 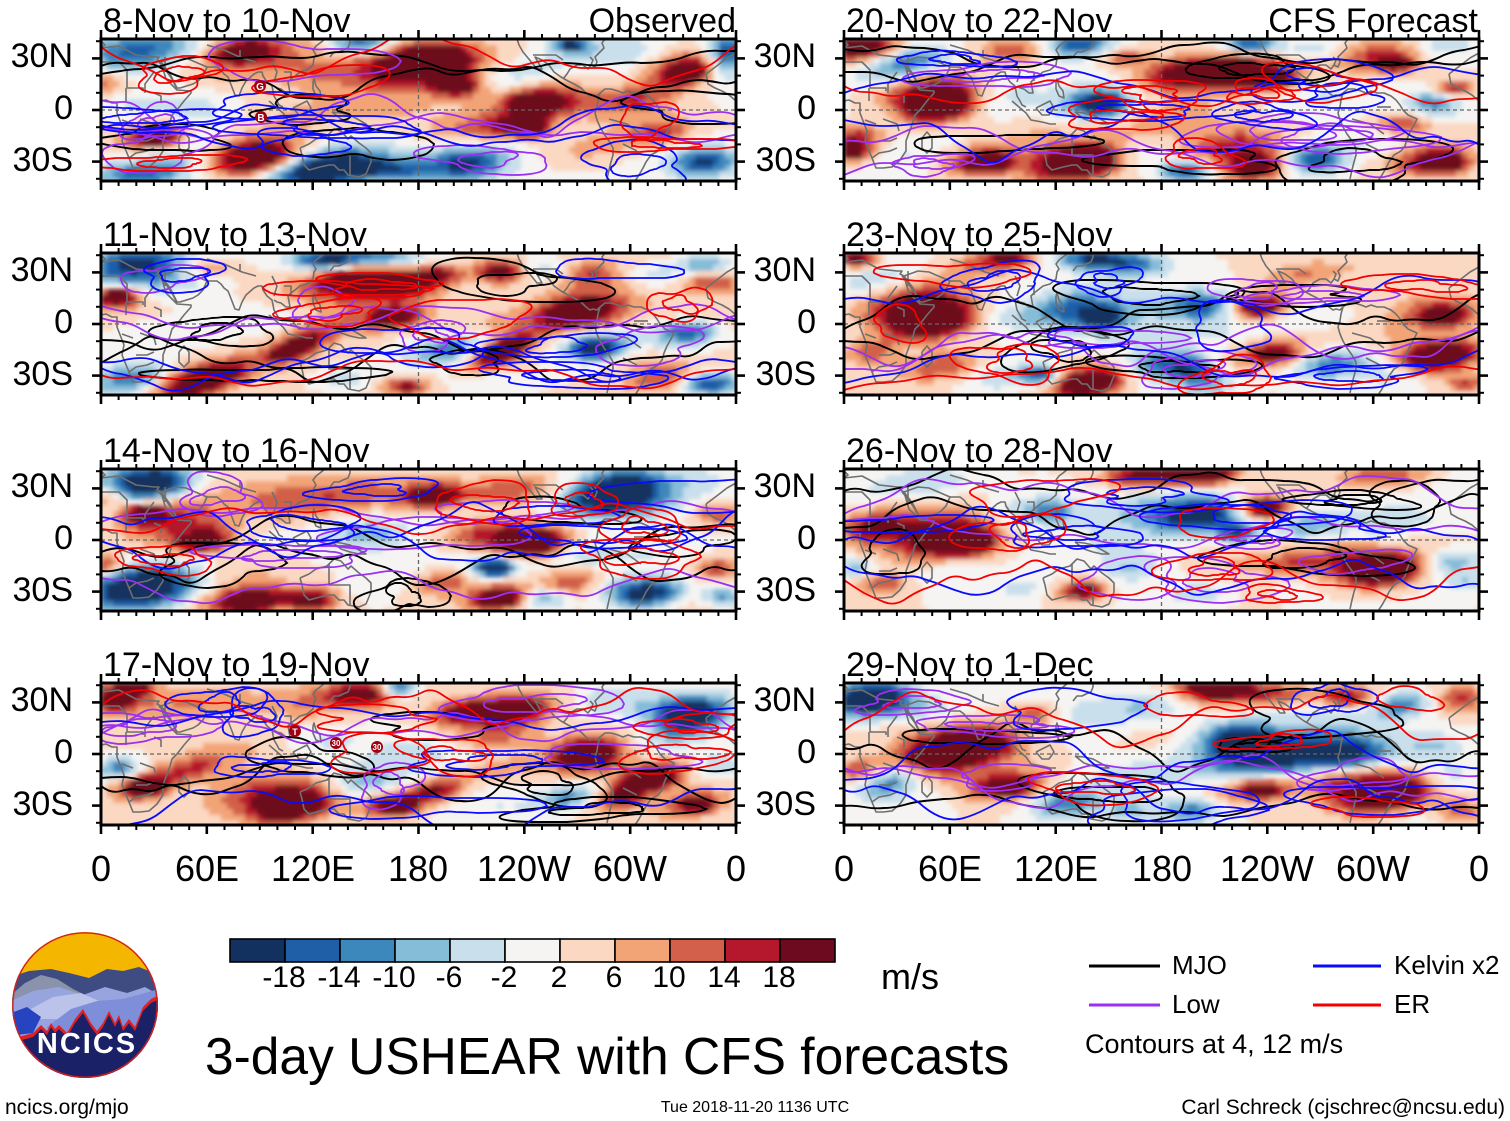 I want to click on svg-text: B, so click(x=260, y=118).